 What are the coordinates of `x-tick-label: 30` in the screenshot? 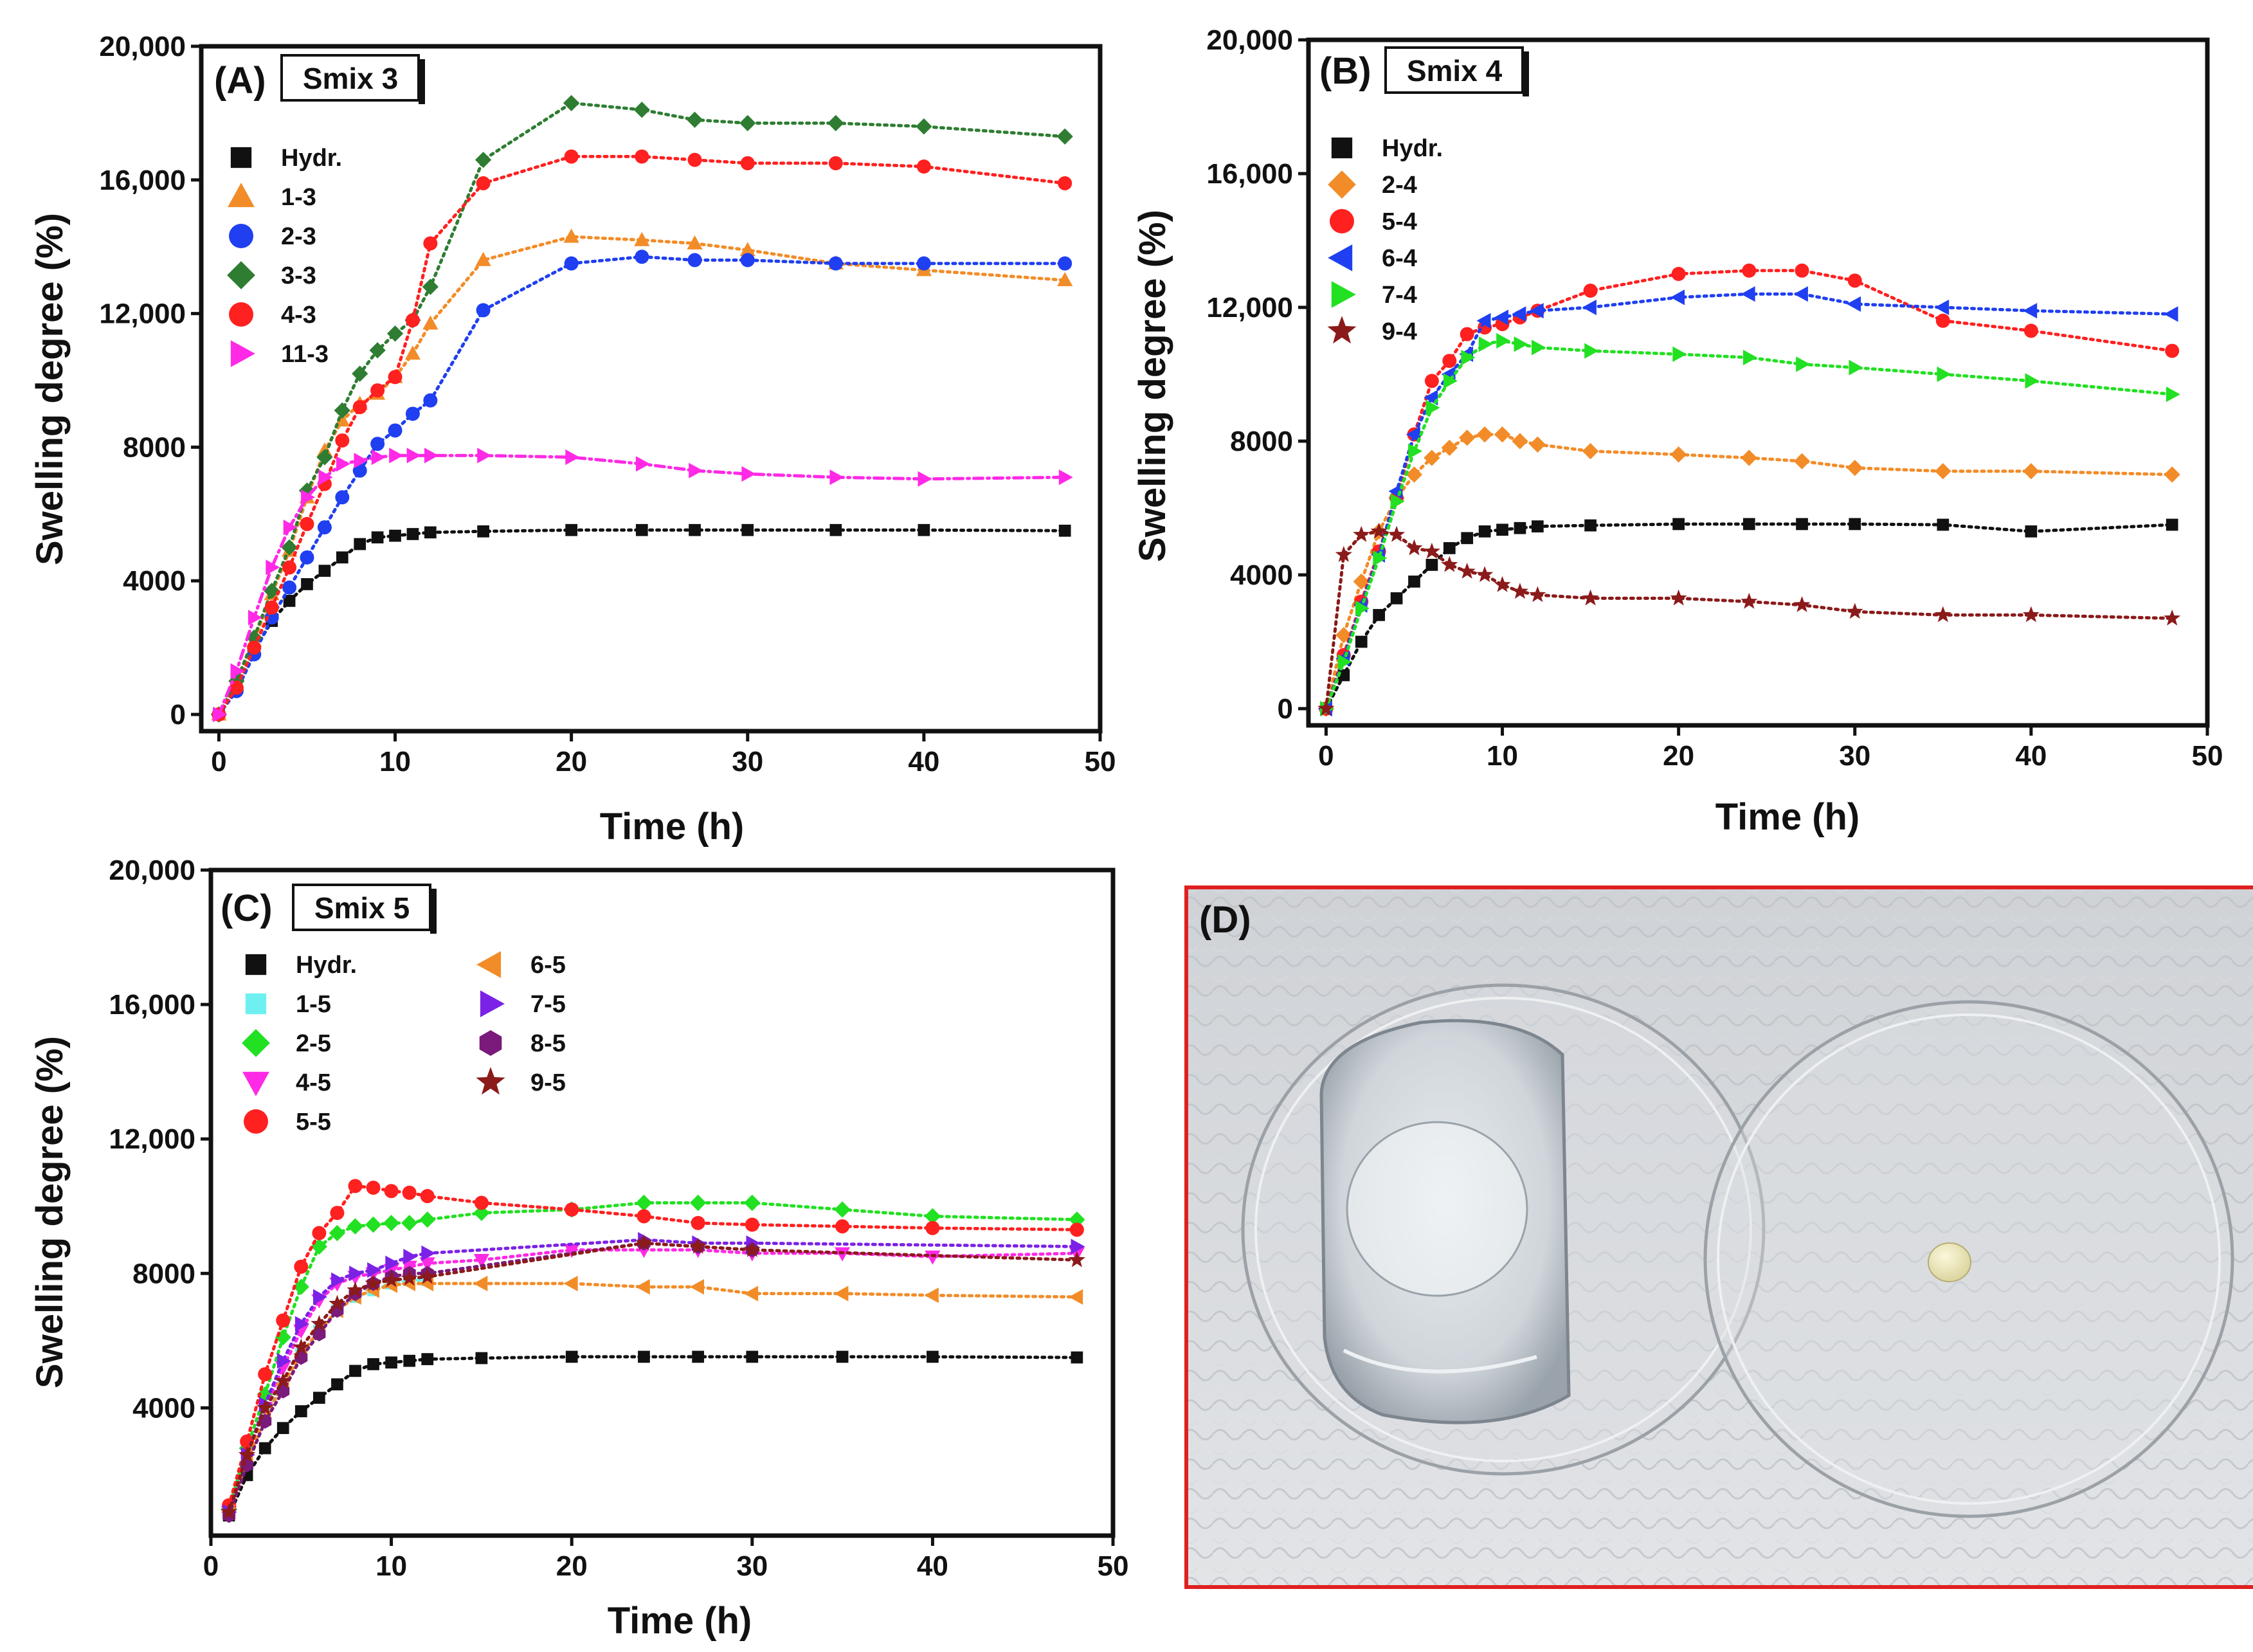 It's located at (747, 761).